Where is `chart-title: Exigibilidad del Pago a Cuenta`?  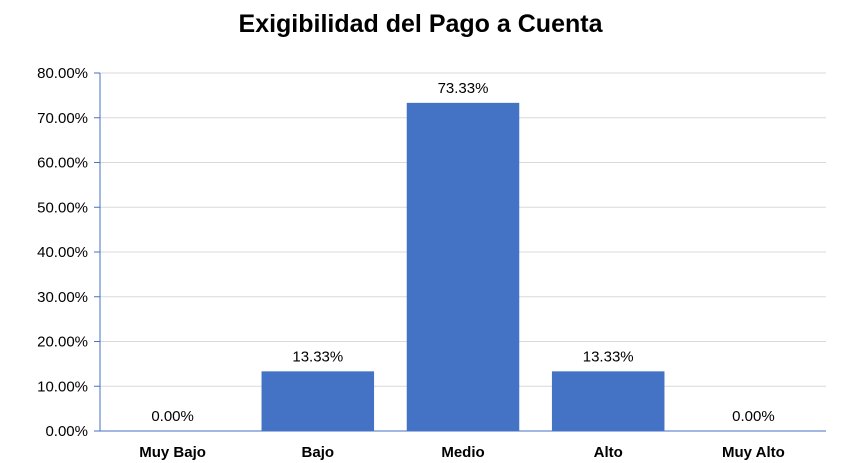
chart-title: Exigibilidad del Pago a Cuenta is located at coordinates (420, 24).